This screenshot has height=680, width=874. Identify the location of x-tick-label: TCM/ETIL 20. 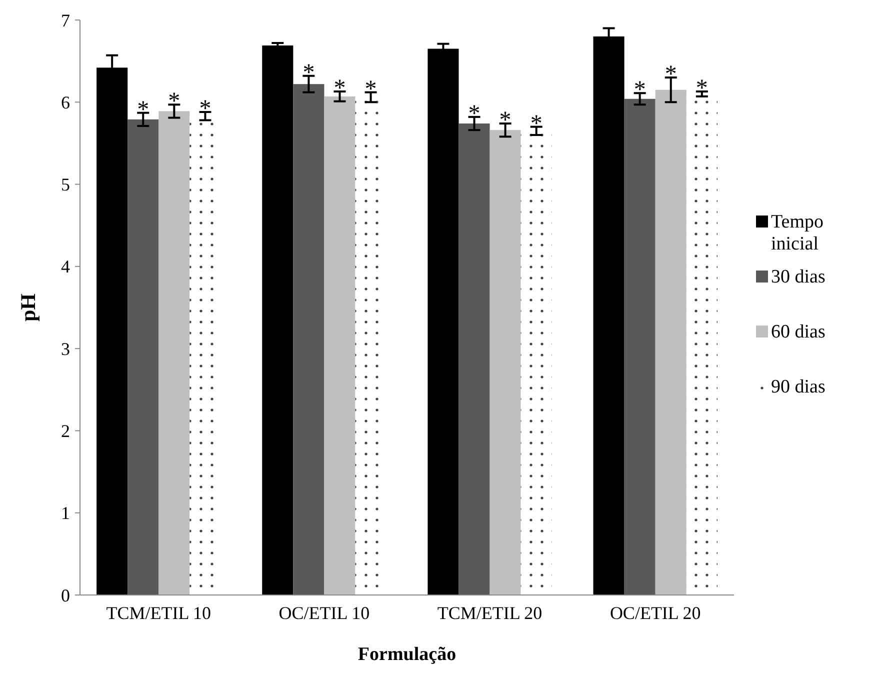
(489, 613).